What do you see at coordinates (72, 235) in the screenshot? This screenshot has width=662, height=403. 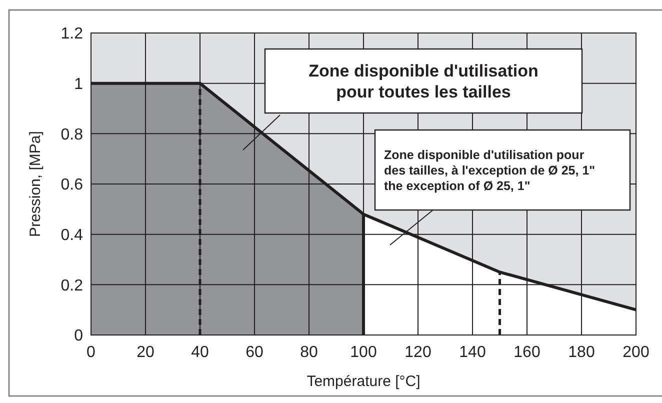 I see `y-tick-label: 0.4` at bounding box center [72, 235].